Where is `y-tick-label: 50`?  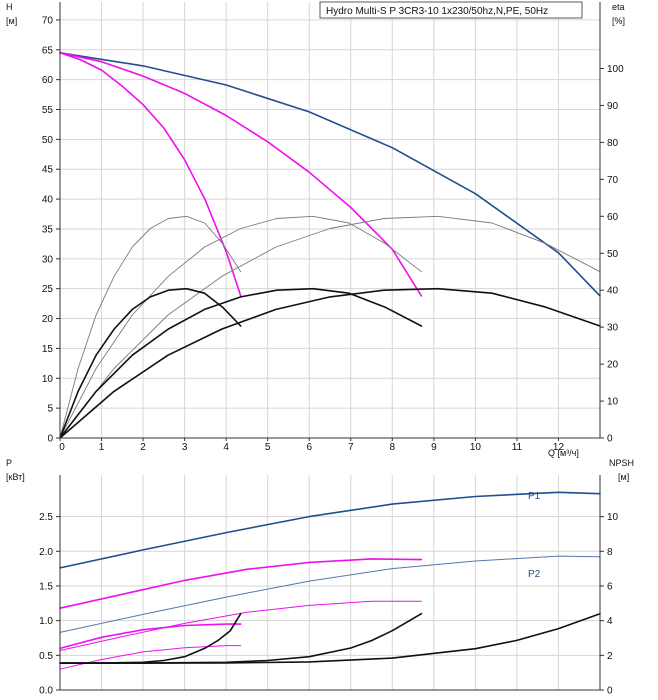
y-tick-label: 50 is located at coordinates (48, 140).